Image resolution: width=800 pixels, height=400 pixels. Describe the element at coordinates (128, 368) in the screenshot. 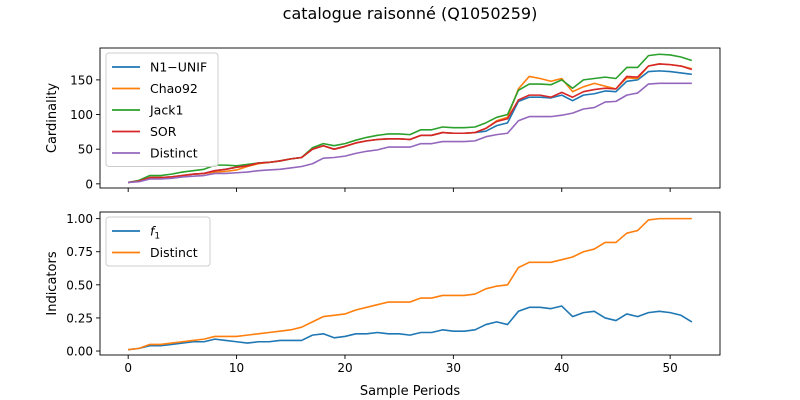

I see `x-tick-label: 0` at that location.